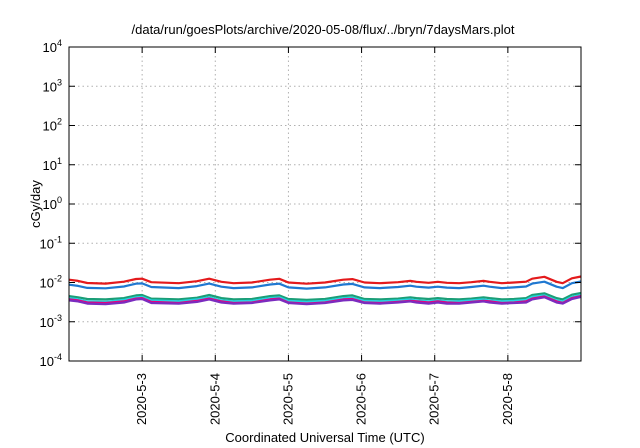 The height and width of the screenshot is (448, 640). Describe the element at coordinates (361, 399) in the screenshot. I see `x-tick-label: 2020-5-6` at that location.